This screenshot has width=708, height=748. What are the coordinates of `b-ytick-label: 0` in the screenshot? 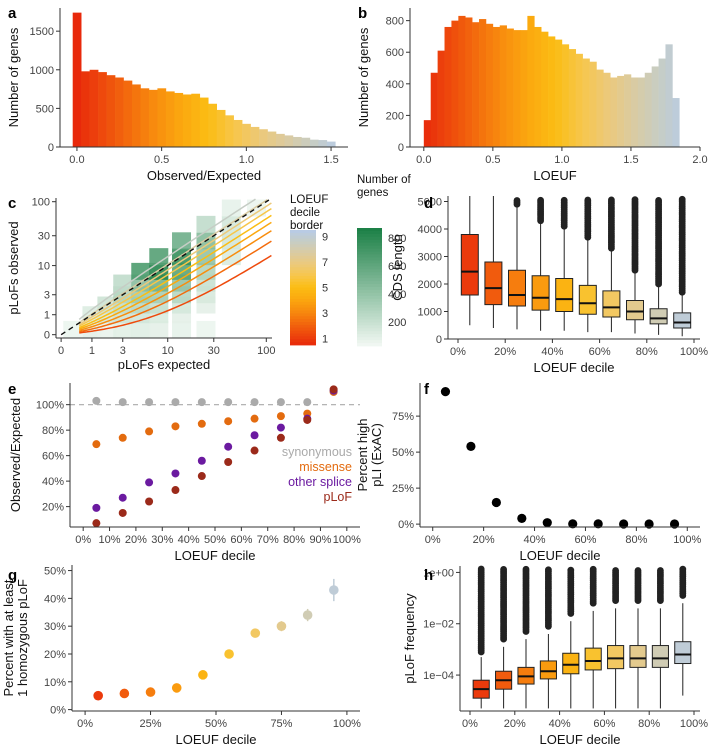 It's located at (401, 148).